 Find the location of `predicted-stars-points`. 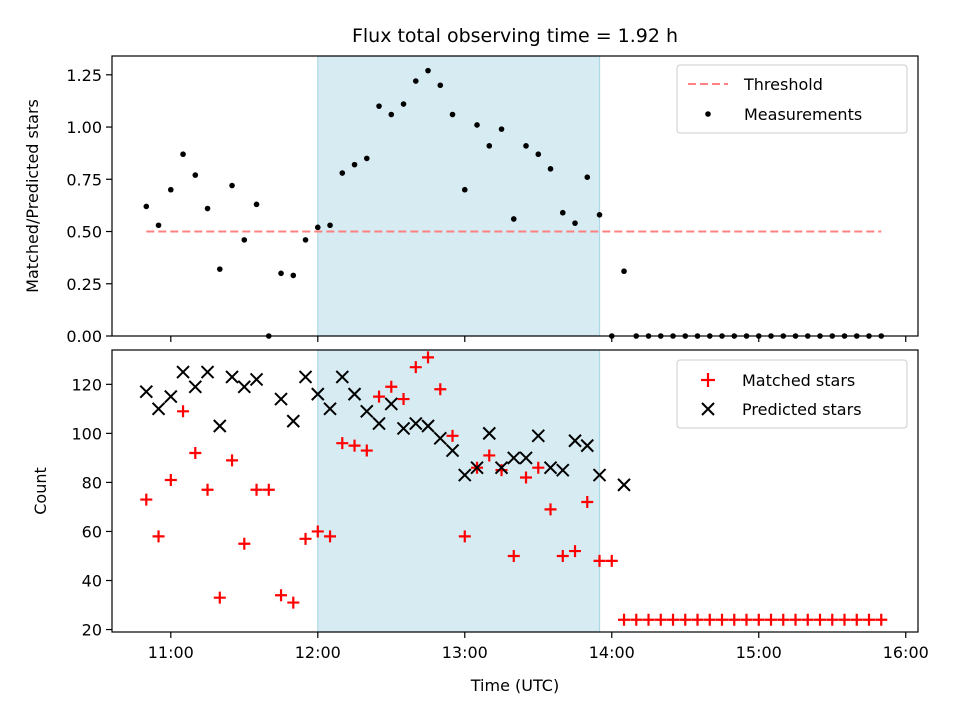

predicted-stars-points is located at coordinates (385, 428).